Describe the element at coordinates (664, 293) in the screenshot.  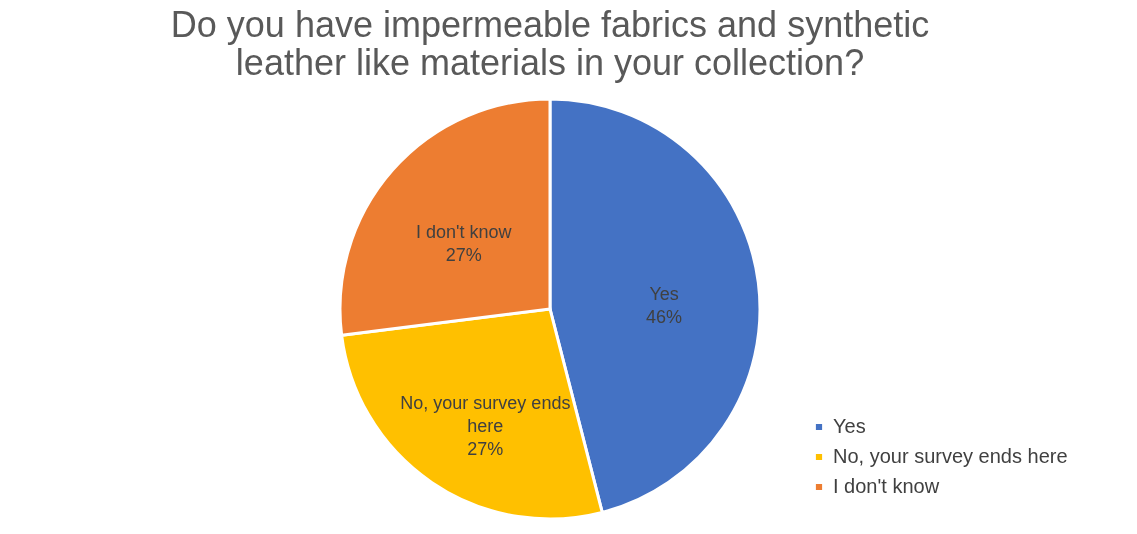
I see `slice-label: Yes` at that location.